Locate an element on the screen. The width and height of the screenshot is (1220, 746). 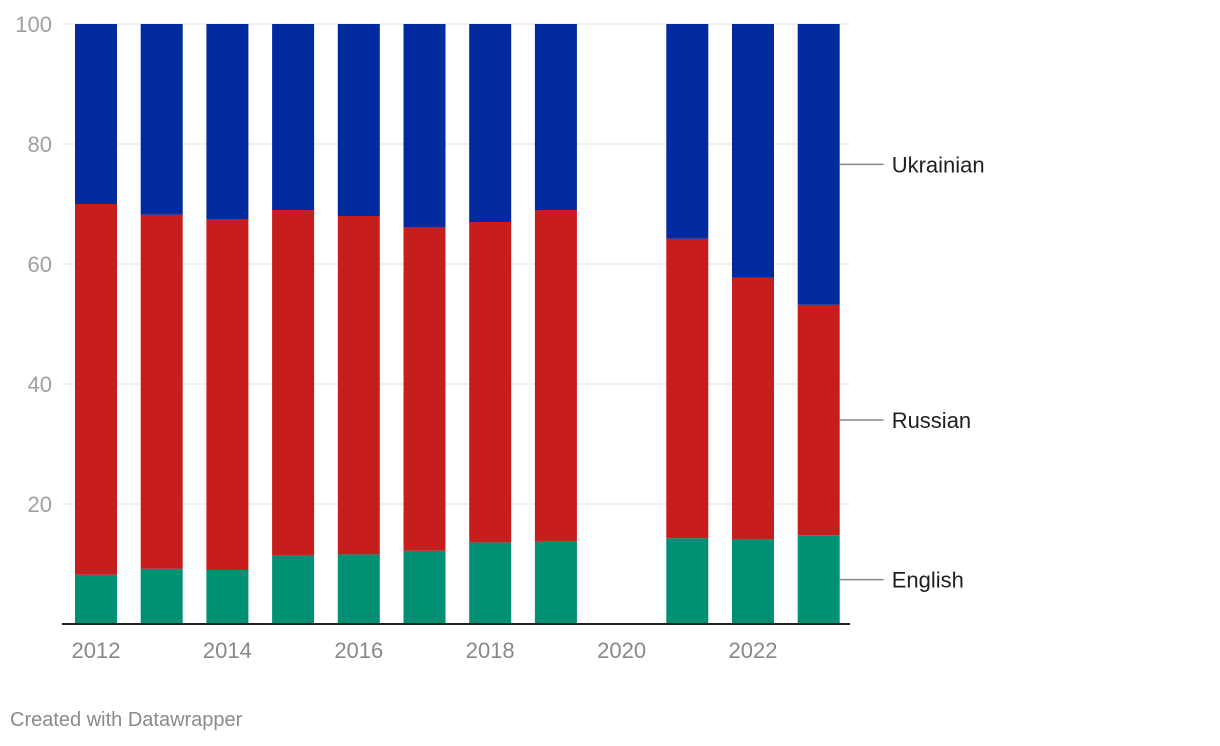
bar-english-2021 is located at coordinates (687, 581).